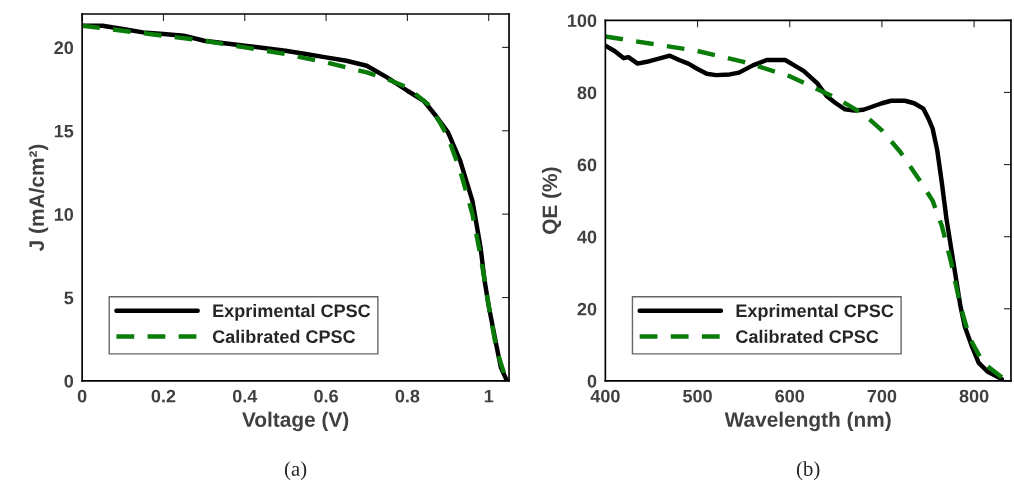 The height and width of the screenshot is (484, 1014). What do you see at coordinates (587, 165) in the screenshot?
I see `y-tick-label: 60` at bounding box center [587, 165].